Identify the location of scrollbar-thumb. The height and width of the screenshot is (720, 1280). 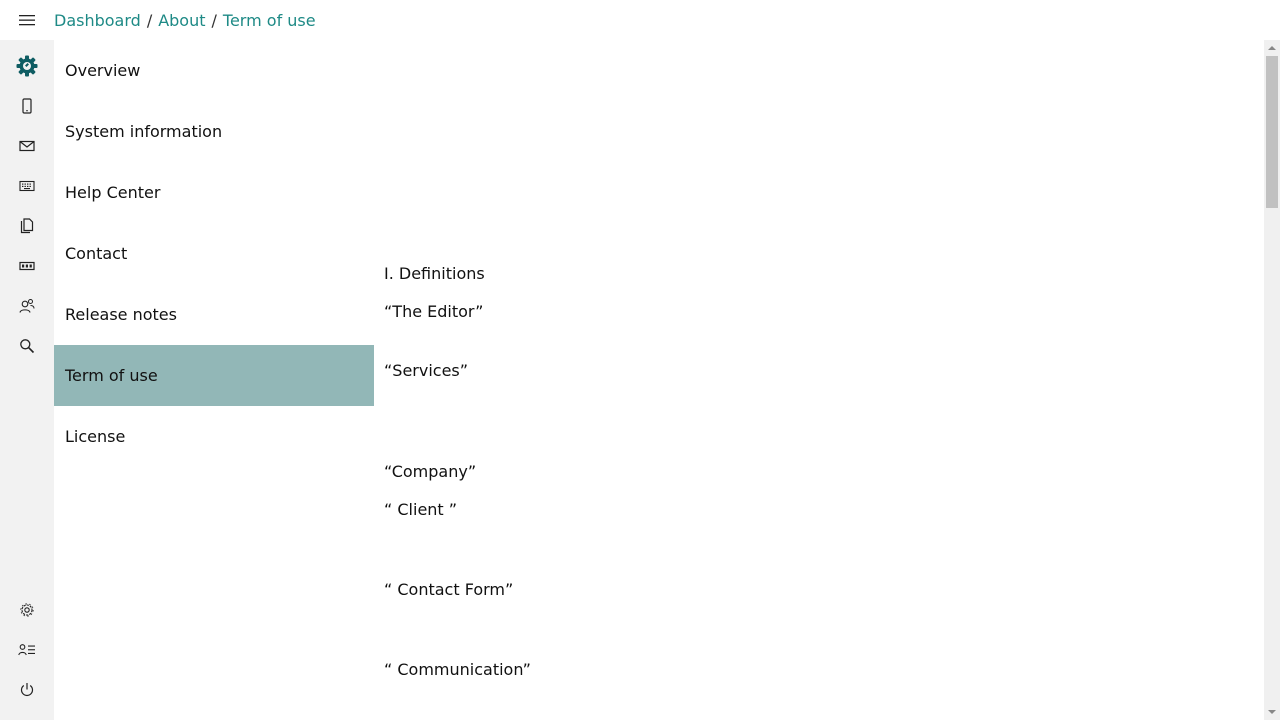
(1272, 132).